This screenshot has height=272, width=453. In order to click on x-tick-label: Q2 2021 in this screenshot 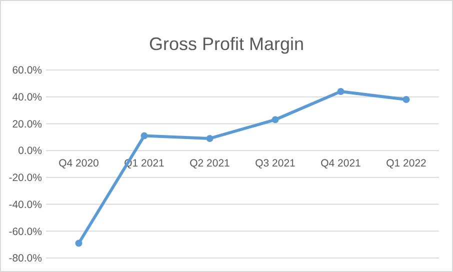, I will do `click(210, 164)`.